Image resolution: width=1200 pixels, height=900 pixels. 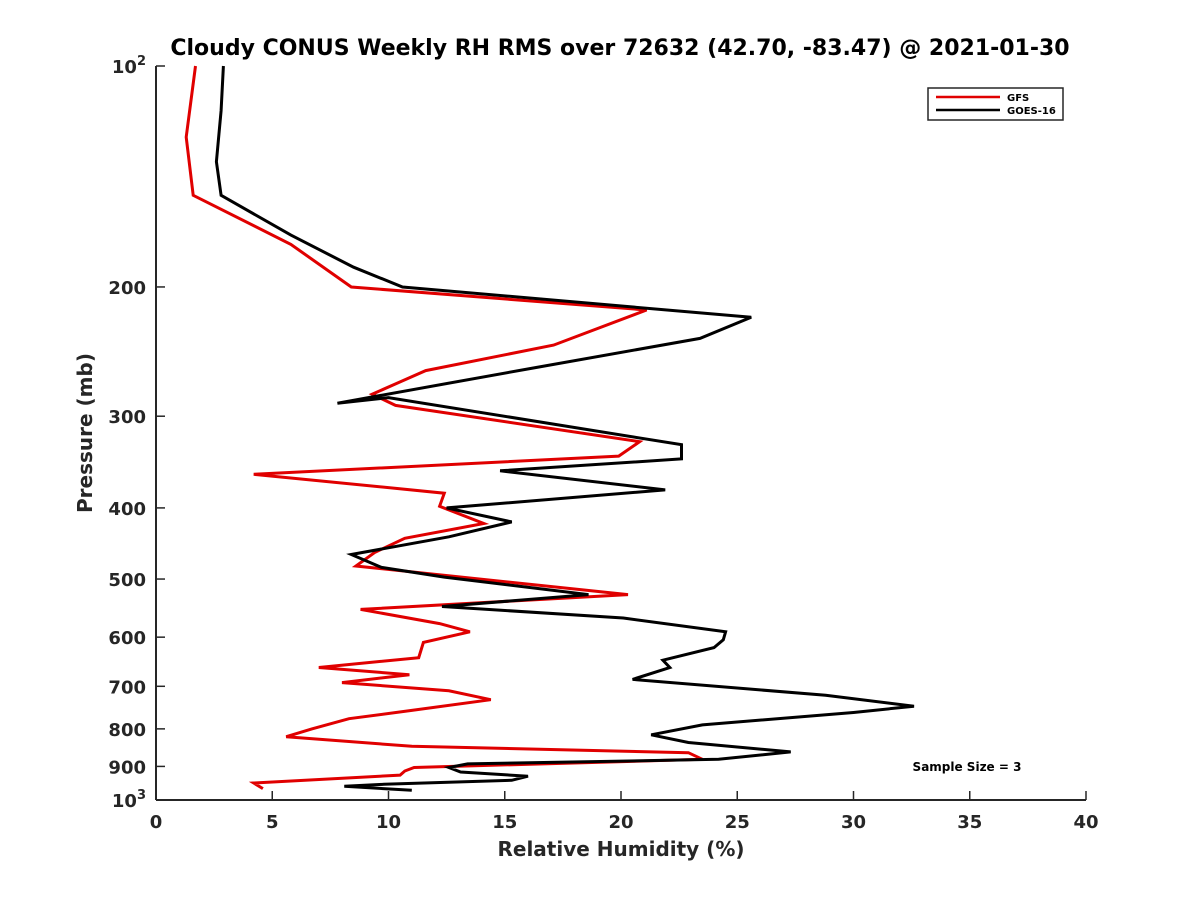 I want to click on x-tick-label: 5, so click(x=272, y=822).